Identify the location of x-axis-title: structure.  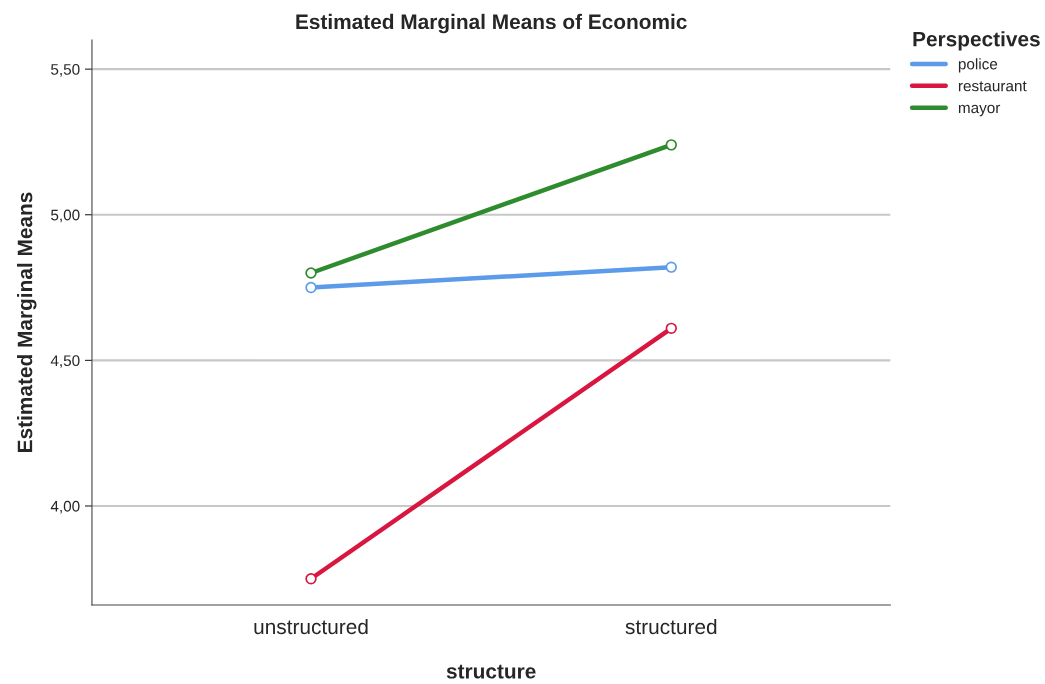
(491, 671).